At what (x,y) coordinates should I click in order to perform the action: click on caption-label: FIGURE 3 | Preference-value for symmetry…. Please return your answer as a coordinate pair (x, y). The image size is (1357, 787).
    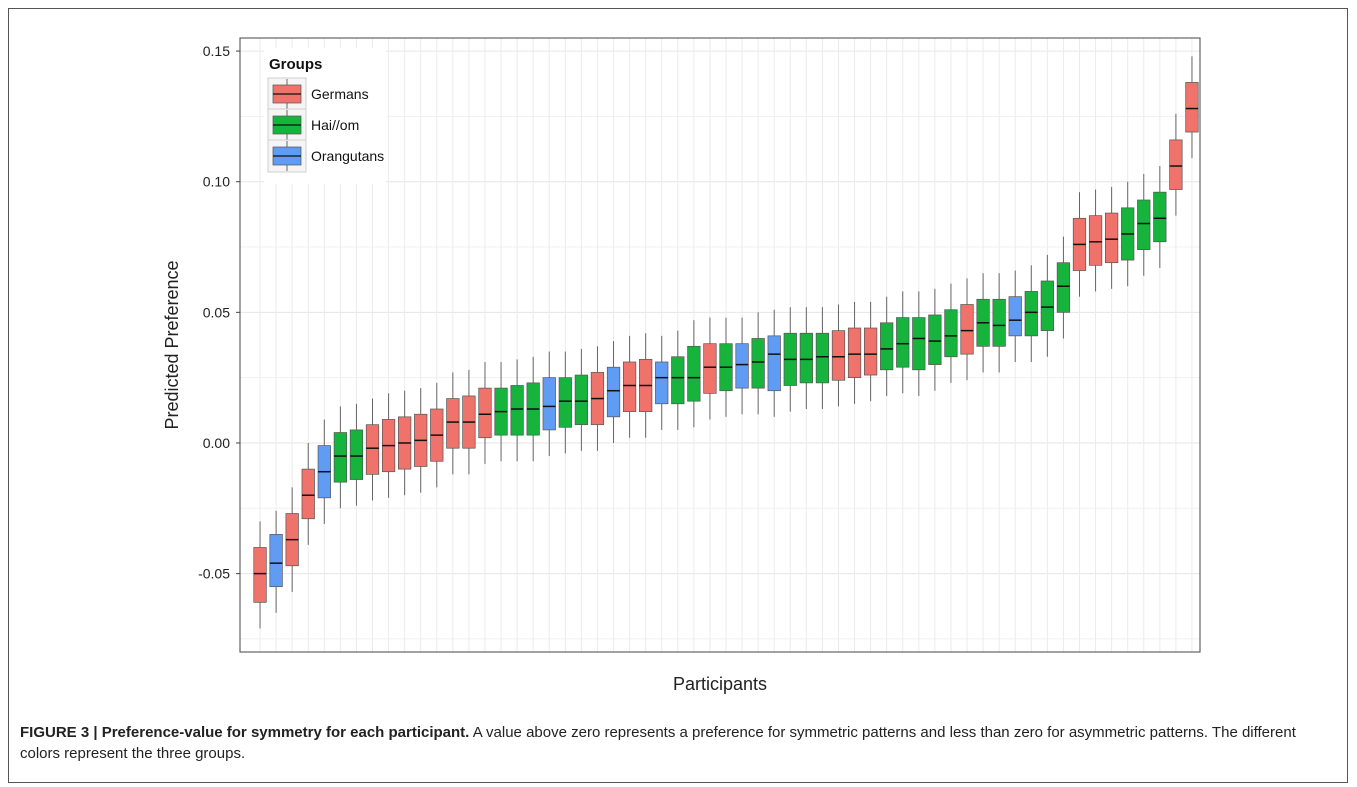
    Looking at the image, I should click on (245, 732).